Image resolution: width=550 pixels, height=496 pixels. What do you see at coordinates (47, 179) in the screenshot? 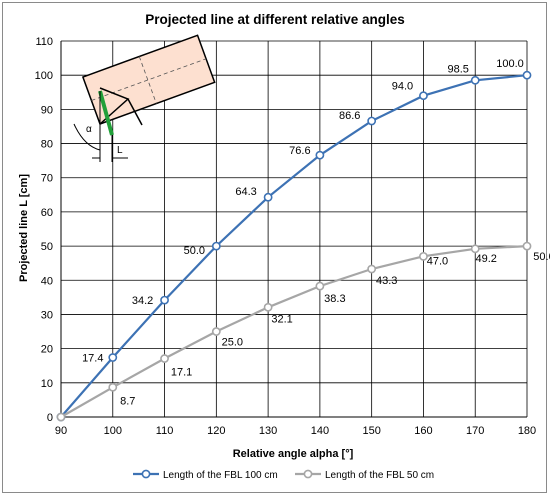
I see `y-tick-label-7: 70` at bounding box center [47, 179].